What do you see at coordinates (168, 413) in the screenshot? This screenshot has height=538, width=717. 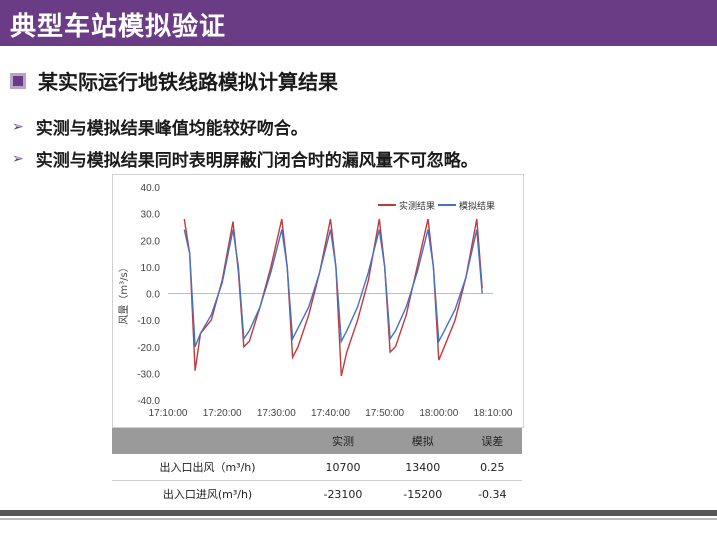 I see `x-tick-label: 17:10:00` at bounding box center [168, 413].